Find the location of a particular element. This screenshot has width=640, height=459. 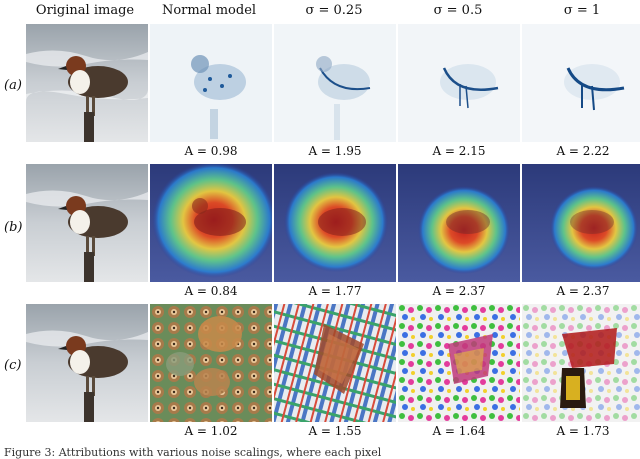

row-c-normal-model is located at coordinates (211, 363).